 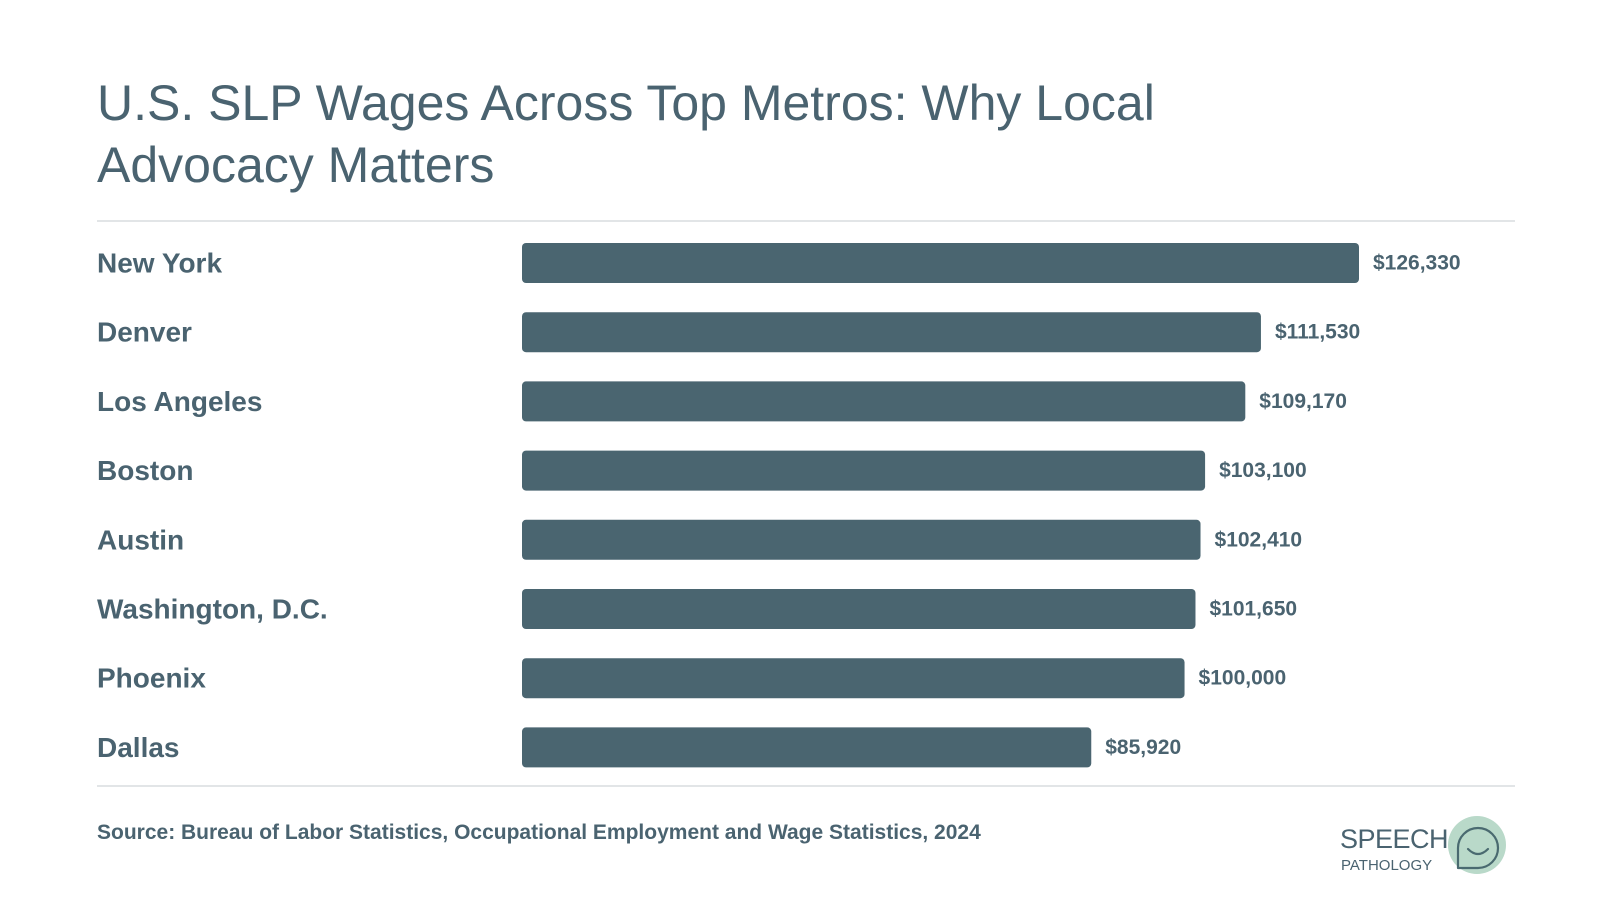 What do you see at coordinates (151, 678) in the screenshot?
I see `category-label: Phoenix` at bounding box center [151, 678].